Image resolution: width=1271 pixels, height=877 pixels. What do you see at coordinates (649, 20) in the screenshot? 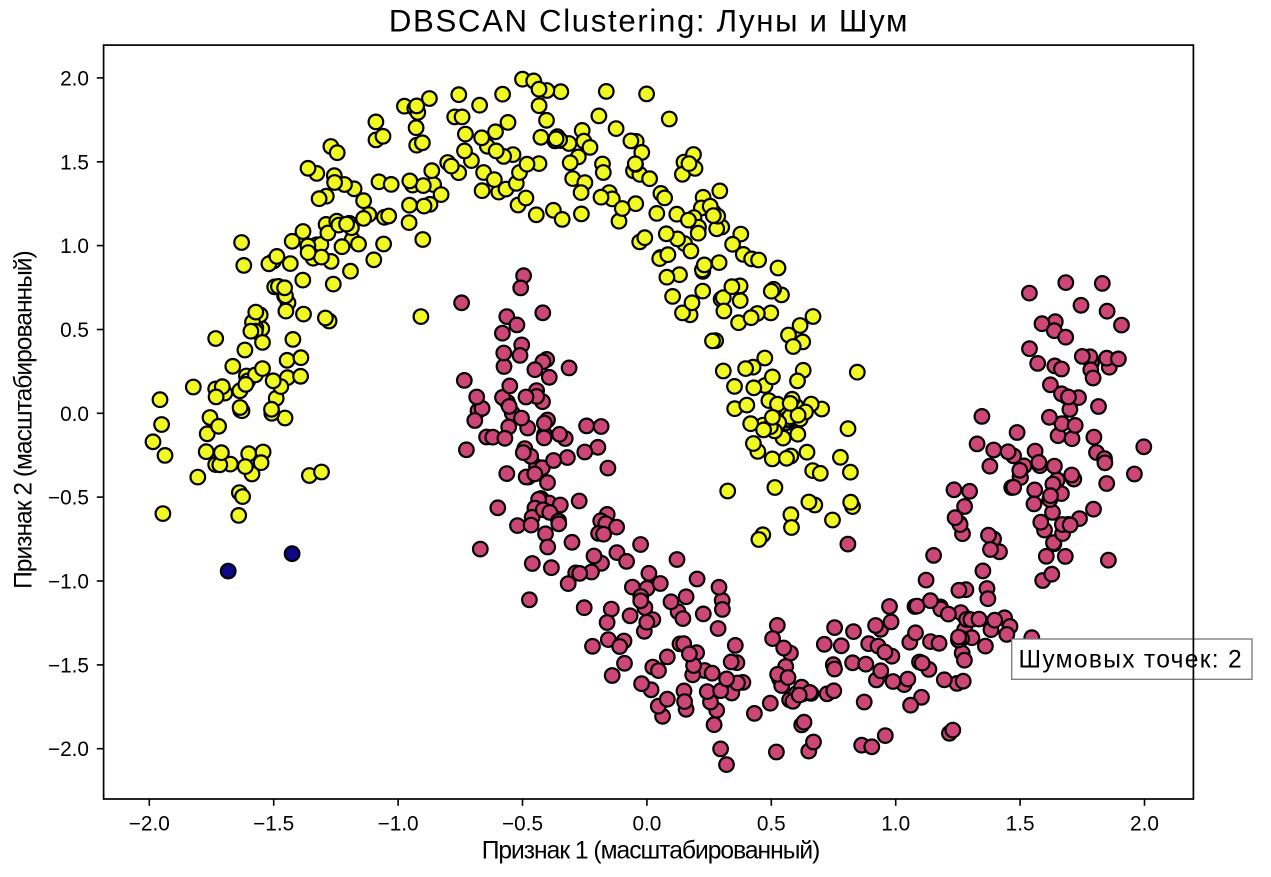
I see `svg-text: DBSCAN Clustering: Луны и Шум` at bounding box center [649, 20].